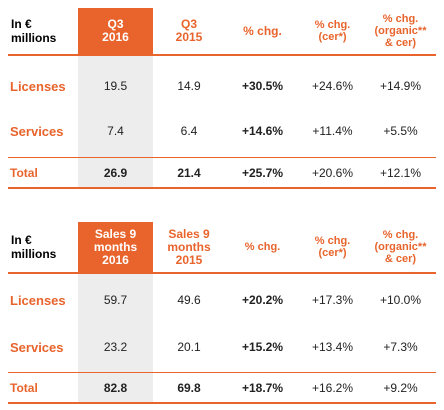 Image resolution: width=444 pixels, height=410 pixels. What do you see at coordinates (115, 247) in the screenshot?
I see `column-header-sales-9-months-2016: Sales 9 months 2016` at bounding box center [115, 247].